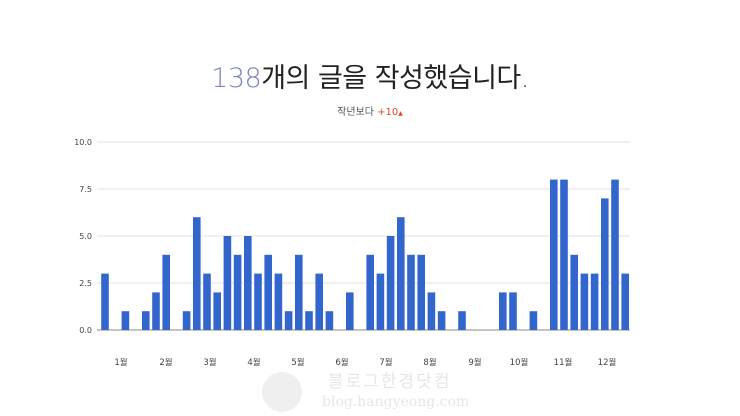 The height and width of the screenshot is (416, 740). What do you see at coordinates (85, 189) in the screenshot?
I see `y-tick-label: 7.5` at bounding box center [85, 189].